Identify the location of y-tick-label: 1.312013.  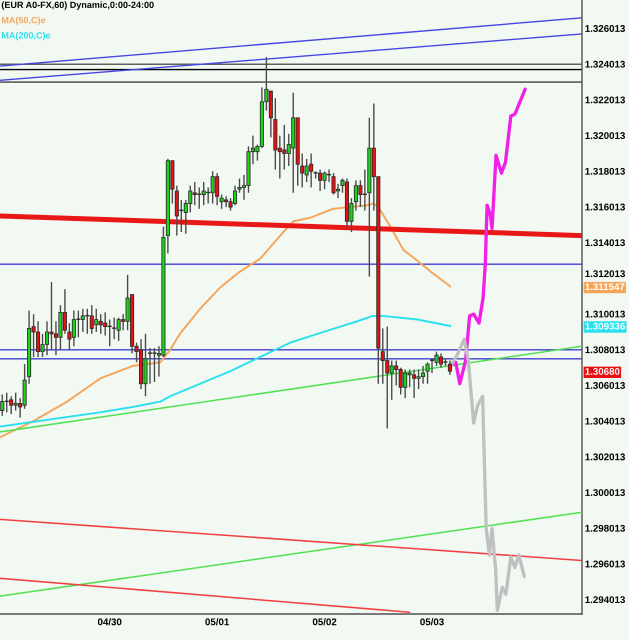
(605, 274).